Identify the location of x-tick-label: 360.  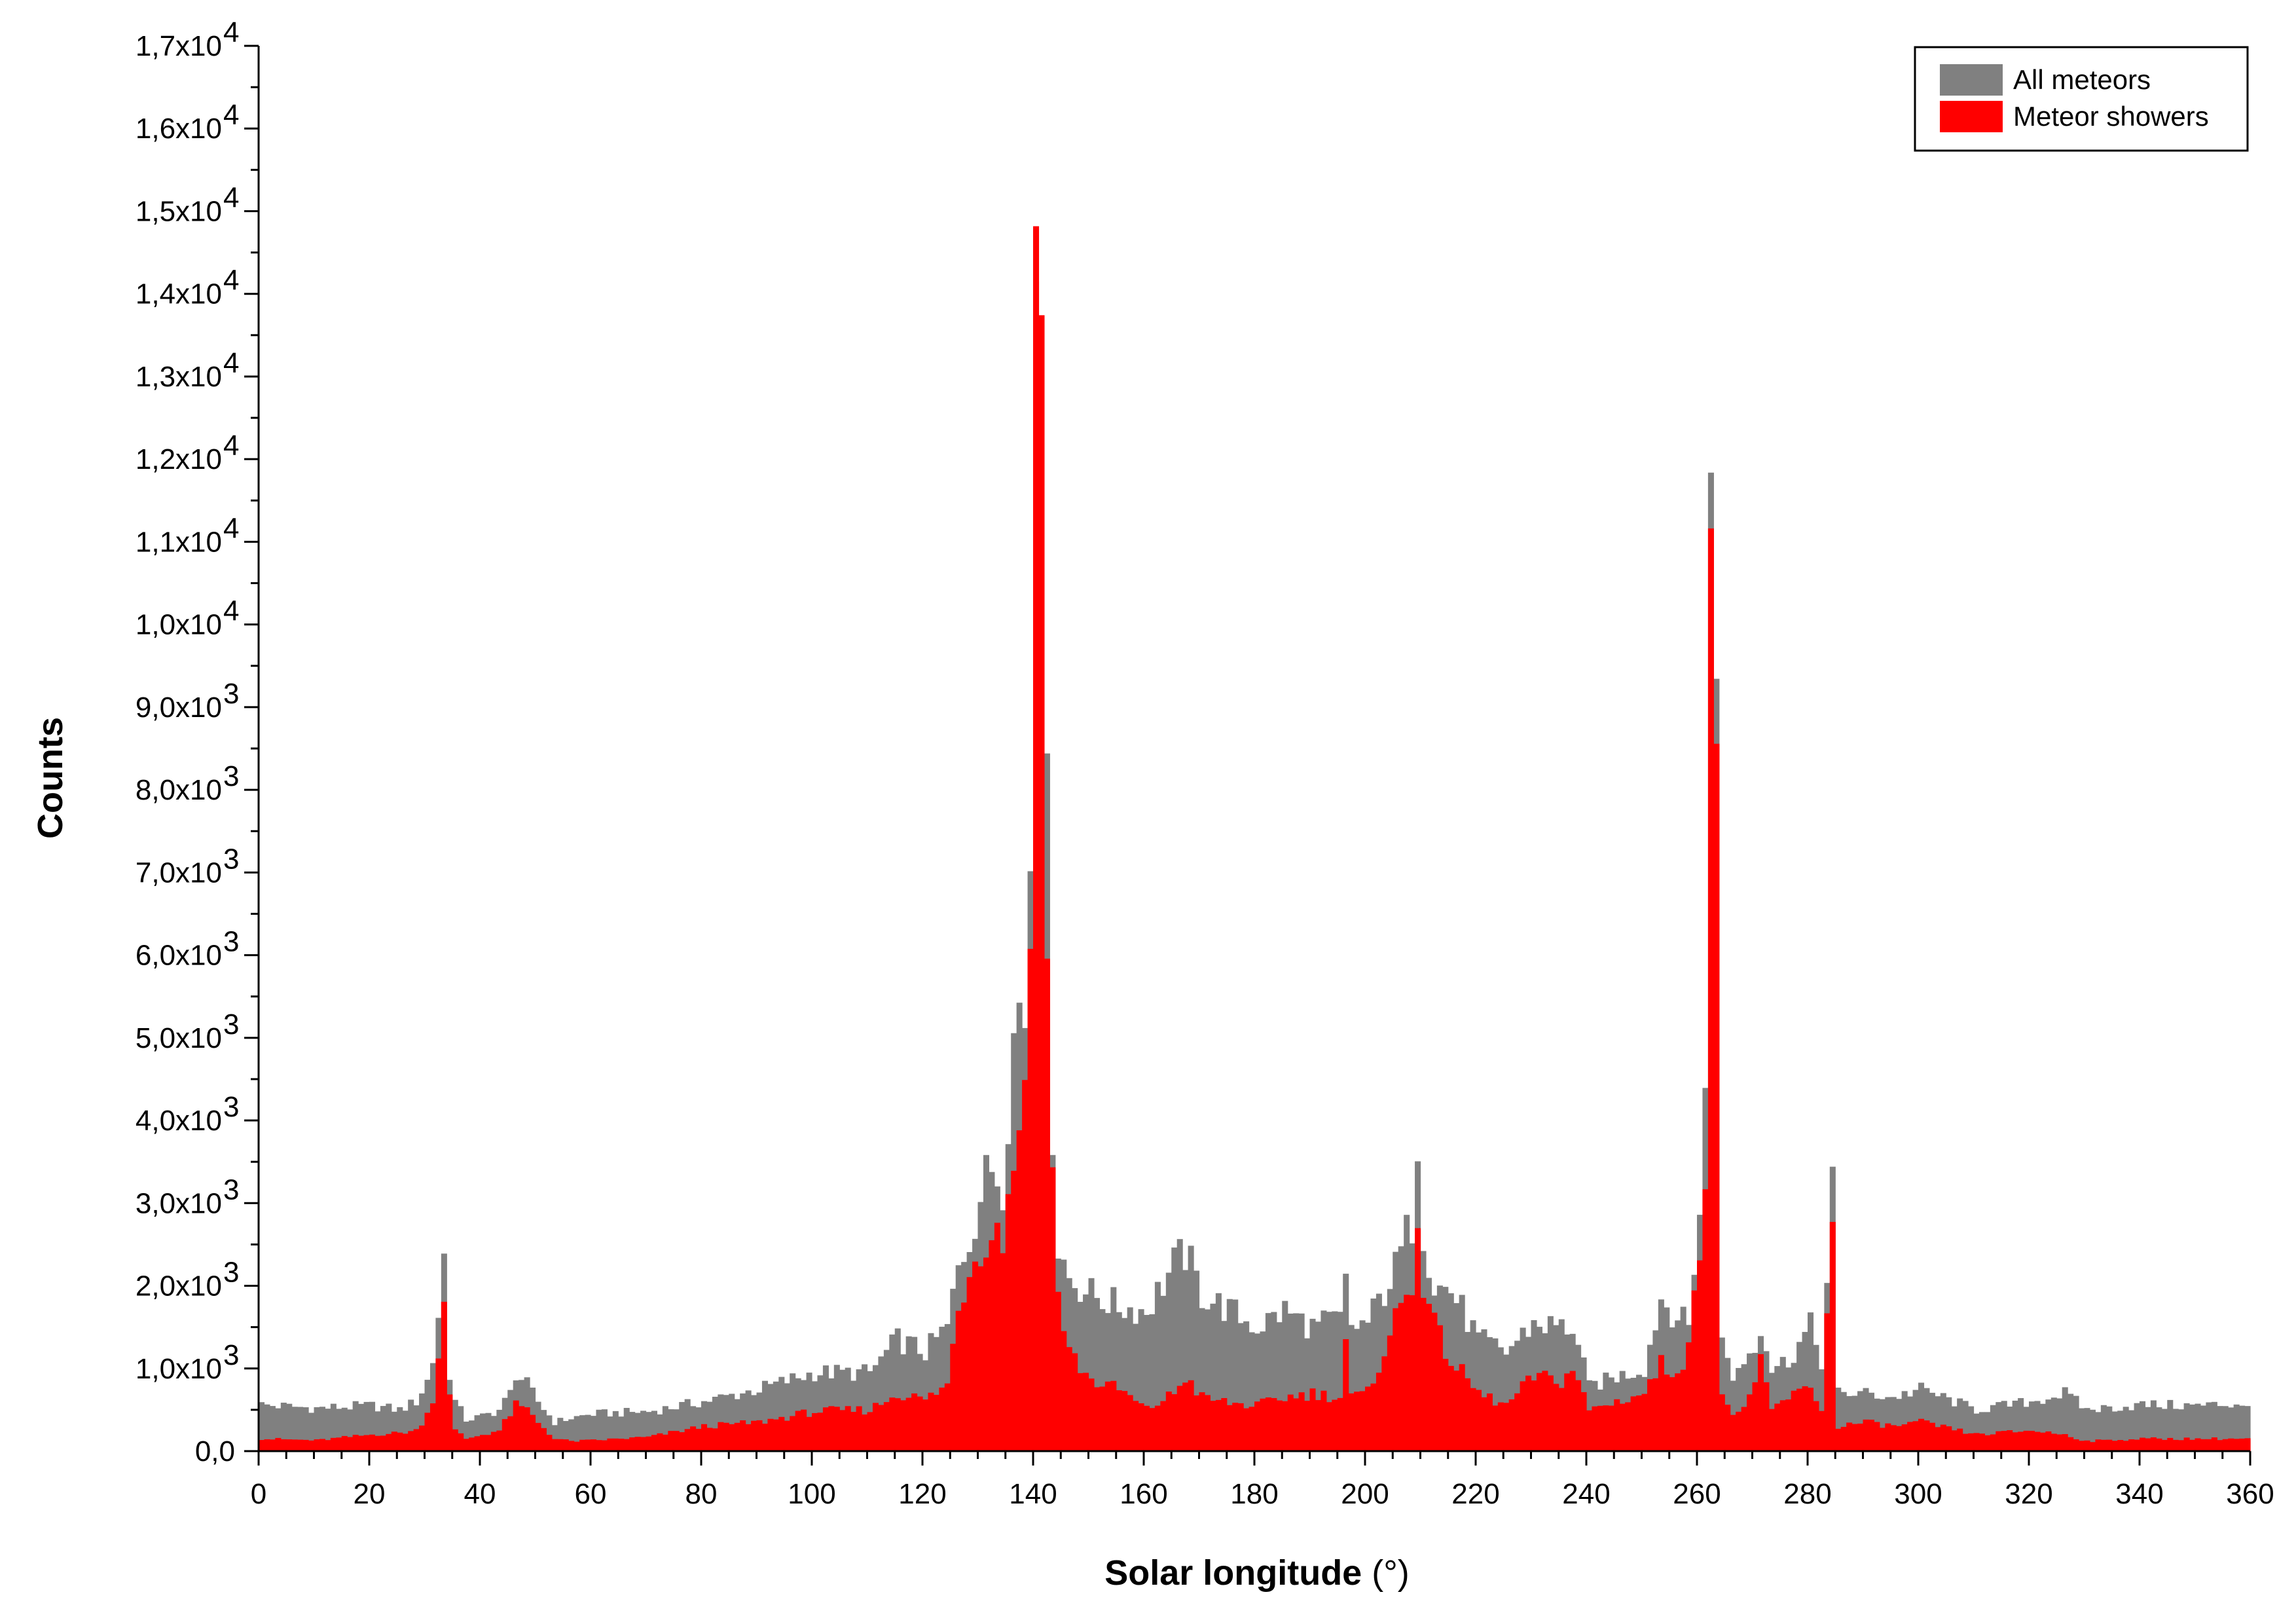
(2250, 1494).